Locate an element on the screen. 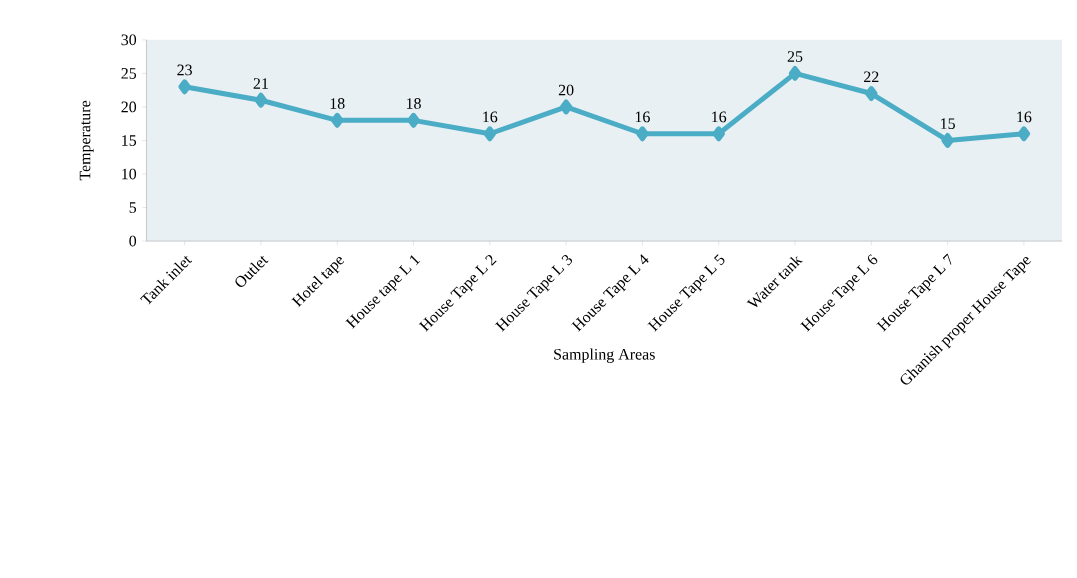  data-label: 22 is located at coordinates (871, 77).